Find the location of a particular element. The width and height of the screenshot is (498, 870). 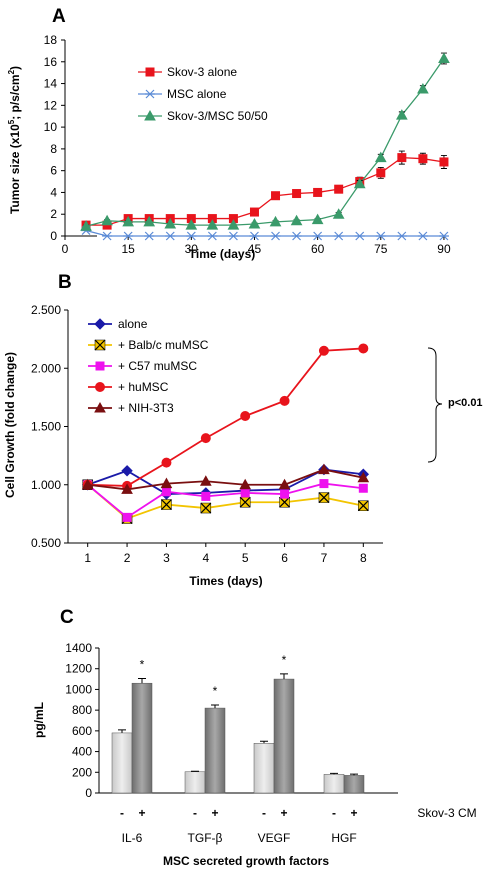

panel-a-x-tick-label: 90 is located at coordinates (444, 249).